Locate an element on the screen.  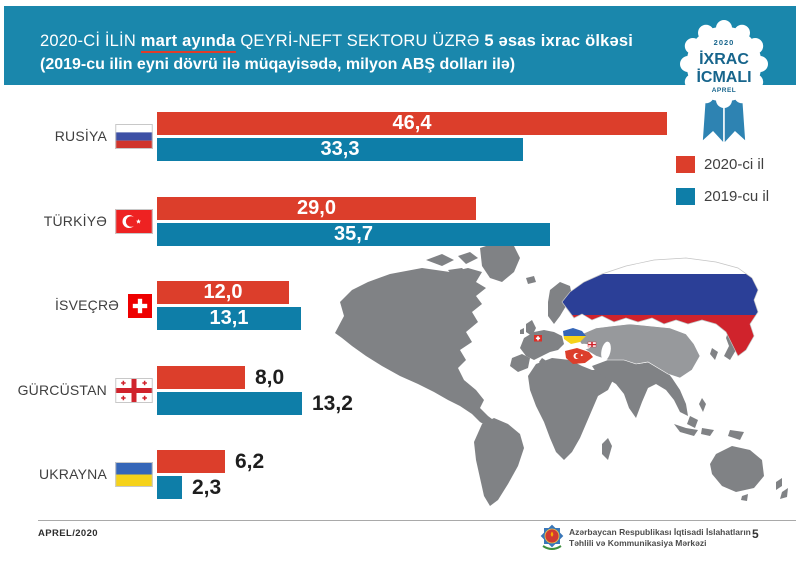
bar-value: 8,0 is located at coordinates (270, 377).